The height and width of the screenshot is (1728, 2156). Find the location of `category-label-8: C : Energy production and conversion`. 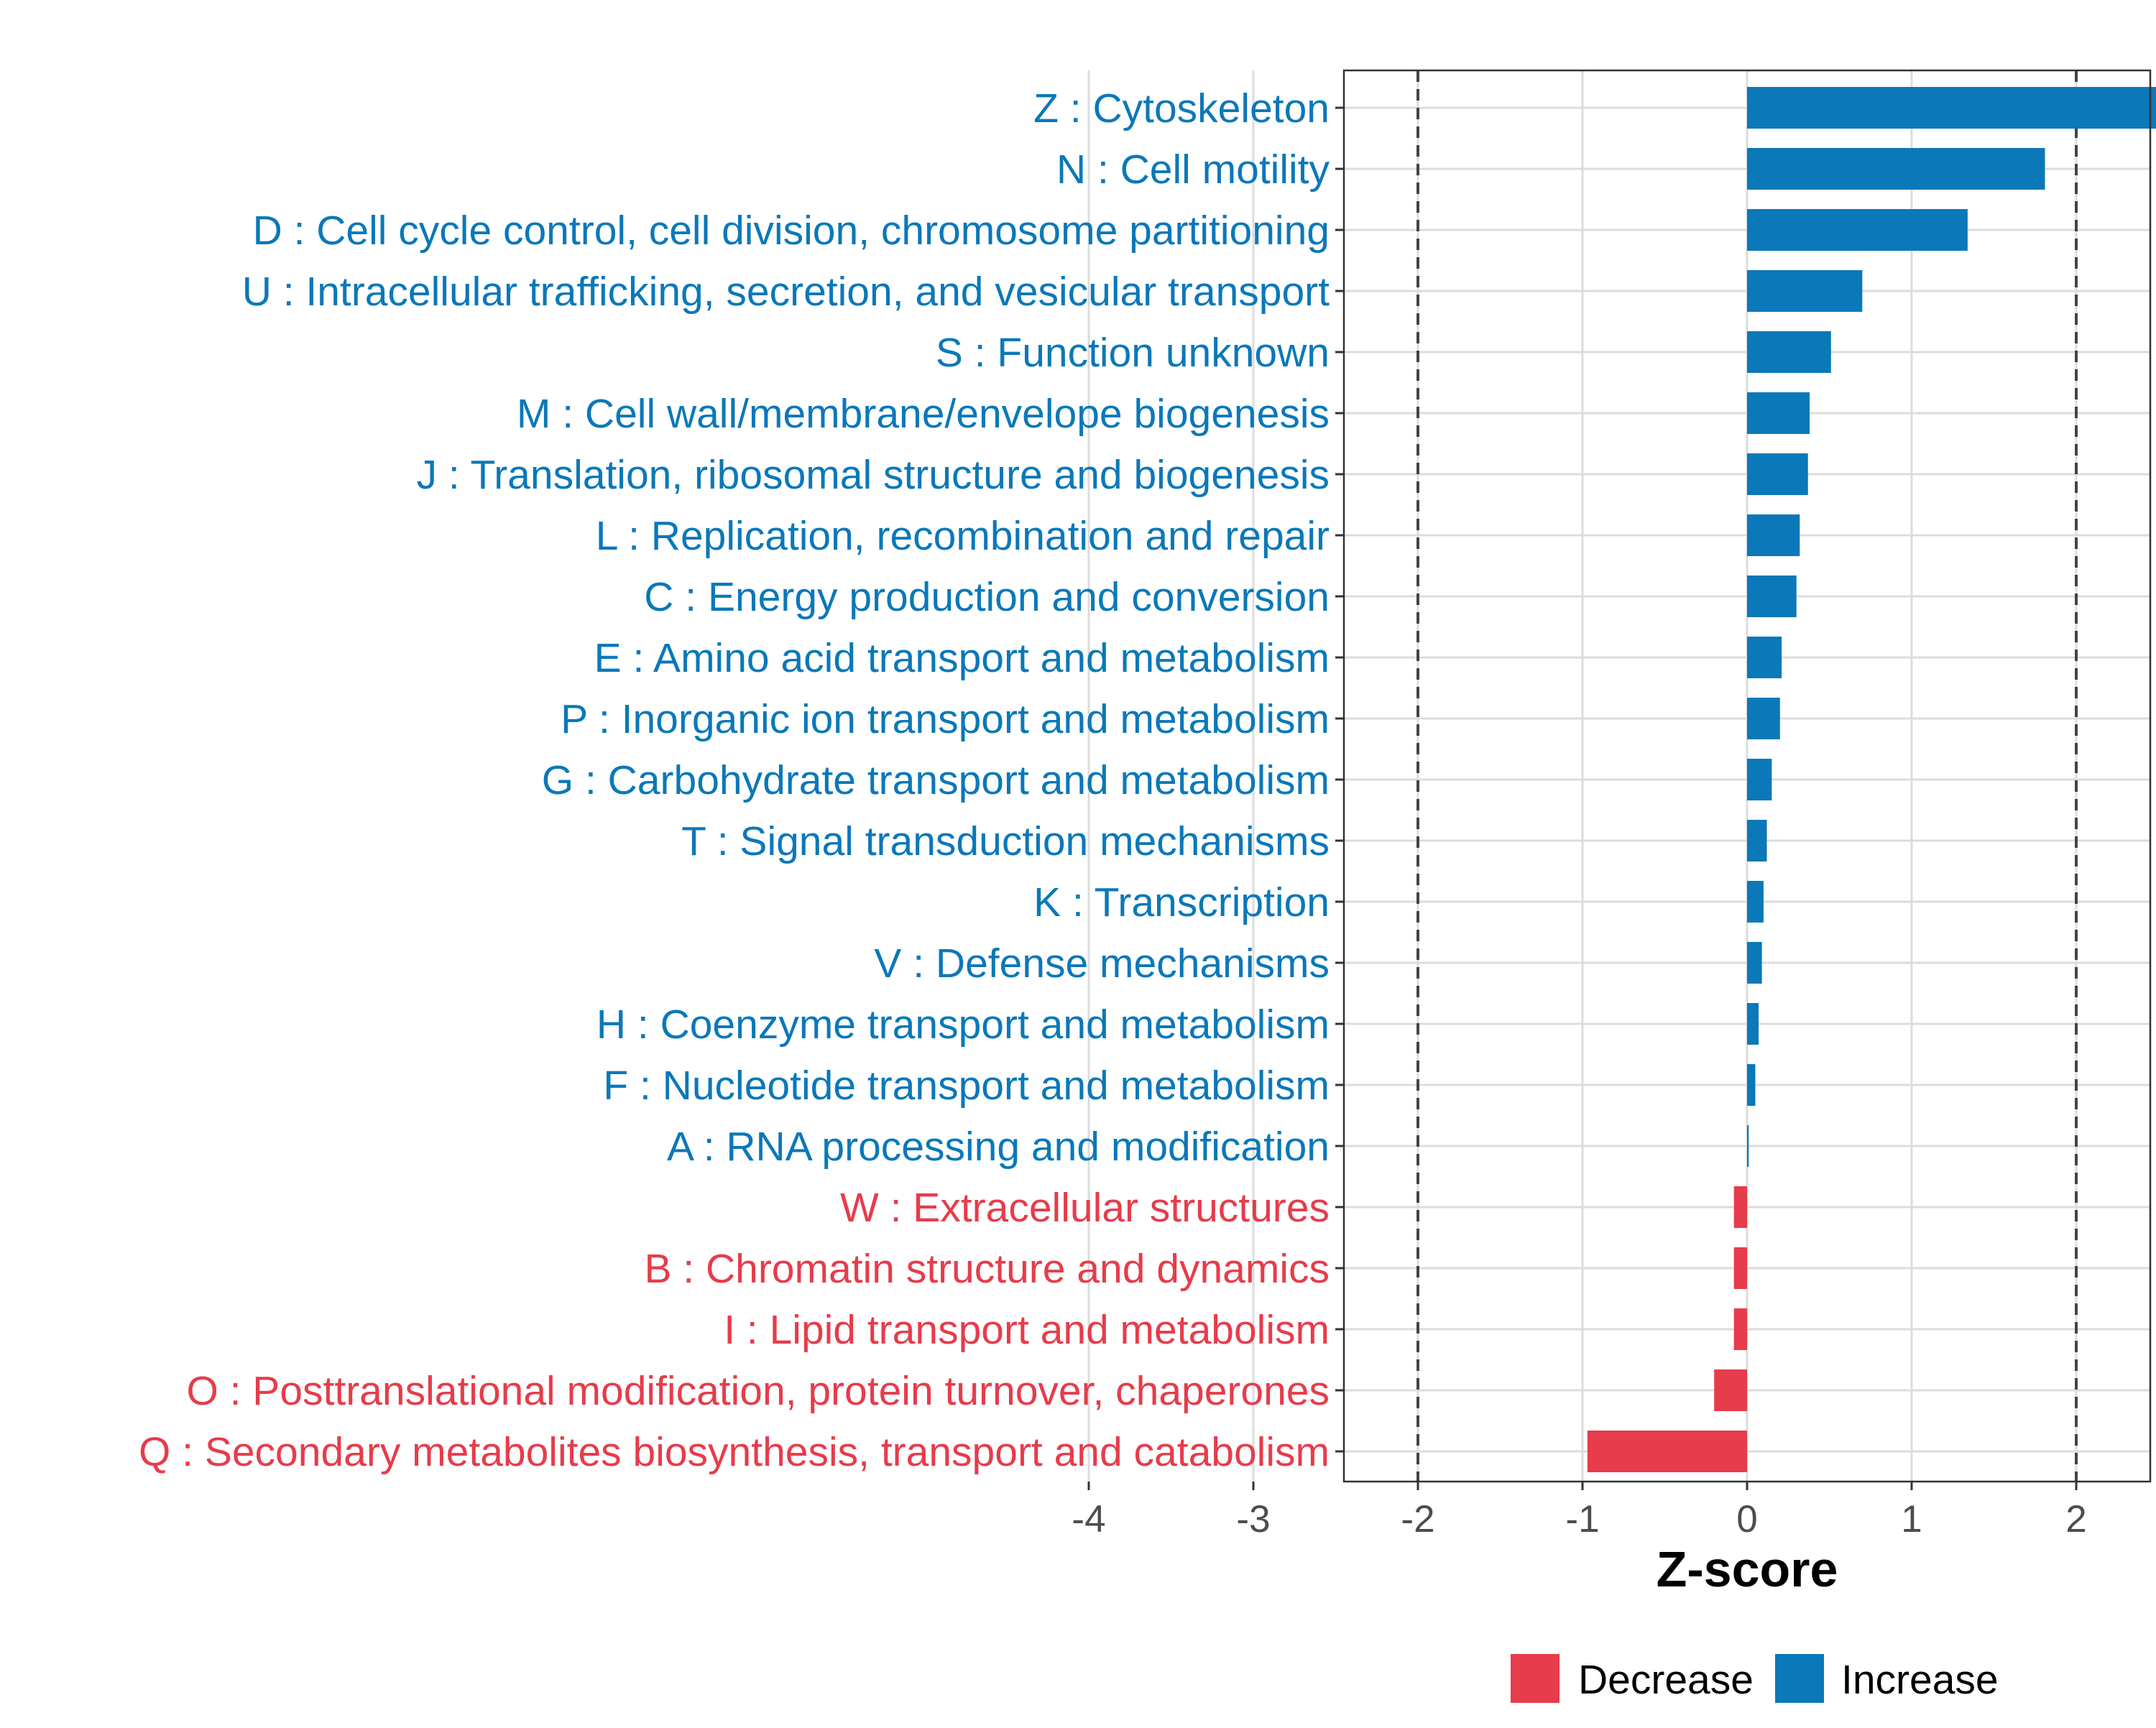

category-label-8: C : Energy production and conversion is located at coordinates (987, 597).